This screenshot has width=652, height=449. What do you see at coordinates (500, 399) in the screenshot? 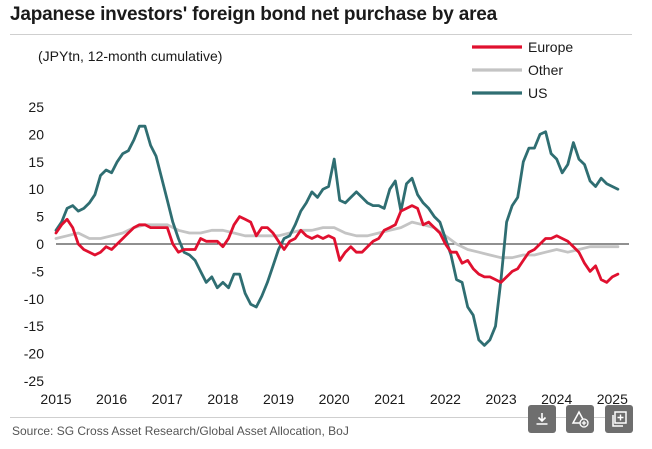
I see `x-tick-label: 2023` at bounding box center [500, 399].